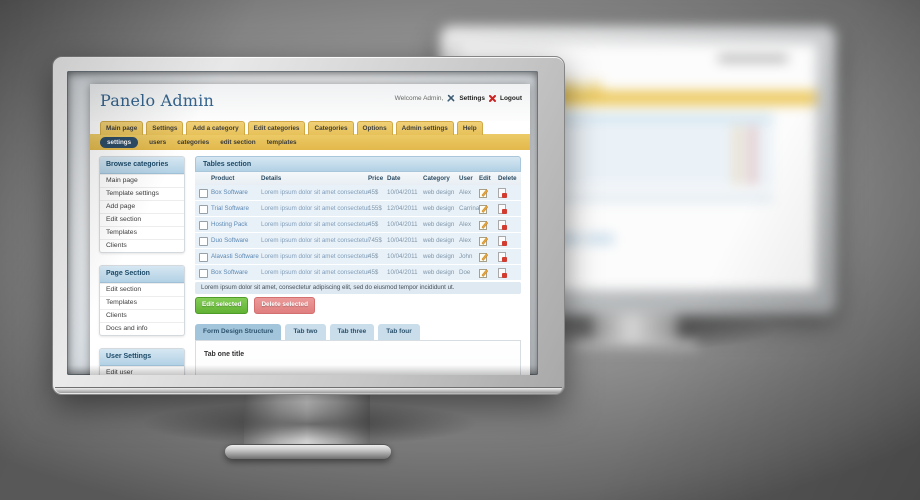 This screenshot has height=500, width=920. What do you see at coordinates (142, 274) in the screenshot?
I see `sidebar-section-title: Page Section` at bounding box center [142, 274].